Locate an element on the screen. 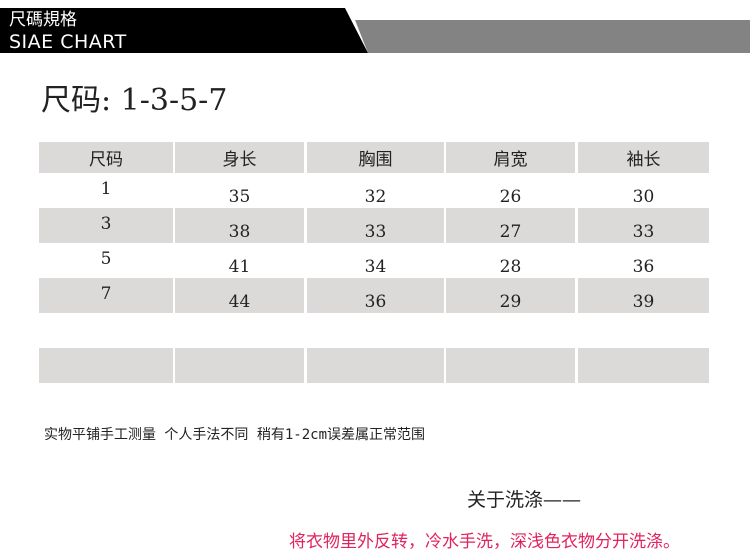 The width and height of the screenshot is (750, 558). table-row: 5 41 34 28 36 is located at coordinates (374, 260).